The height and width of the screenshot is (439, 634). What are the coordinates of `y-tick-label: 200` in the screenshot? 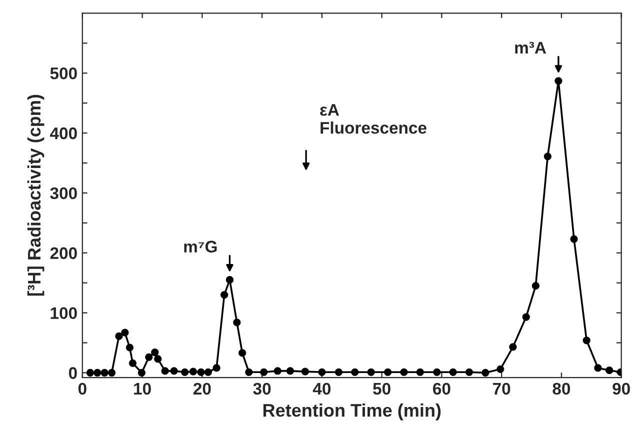 It's located at (63, 253).